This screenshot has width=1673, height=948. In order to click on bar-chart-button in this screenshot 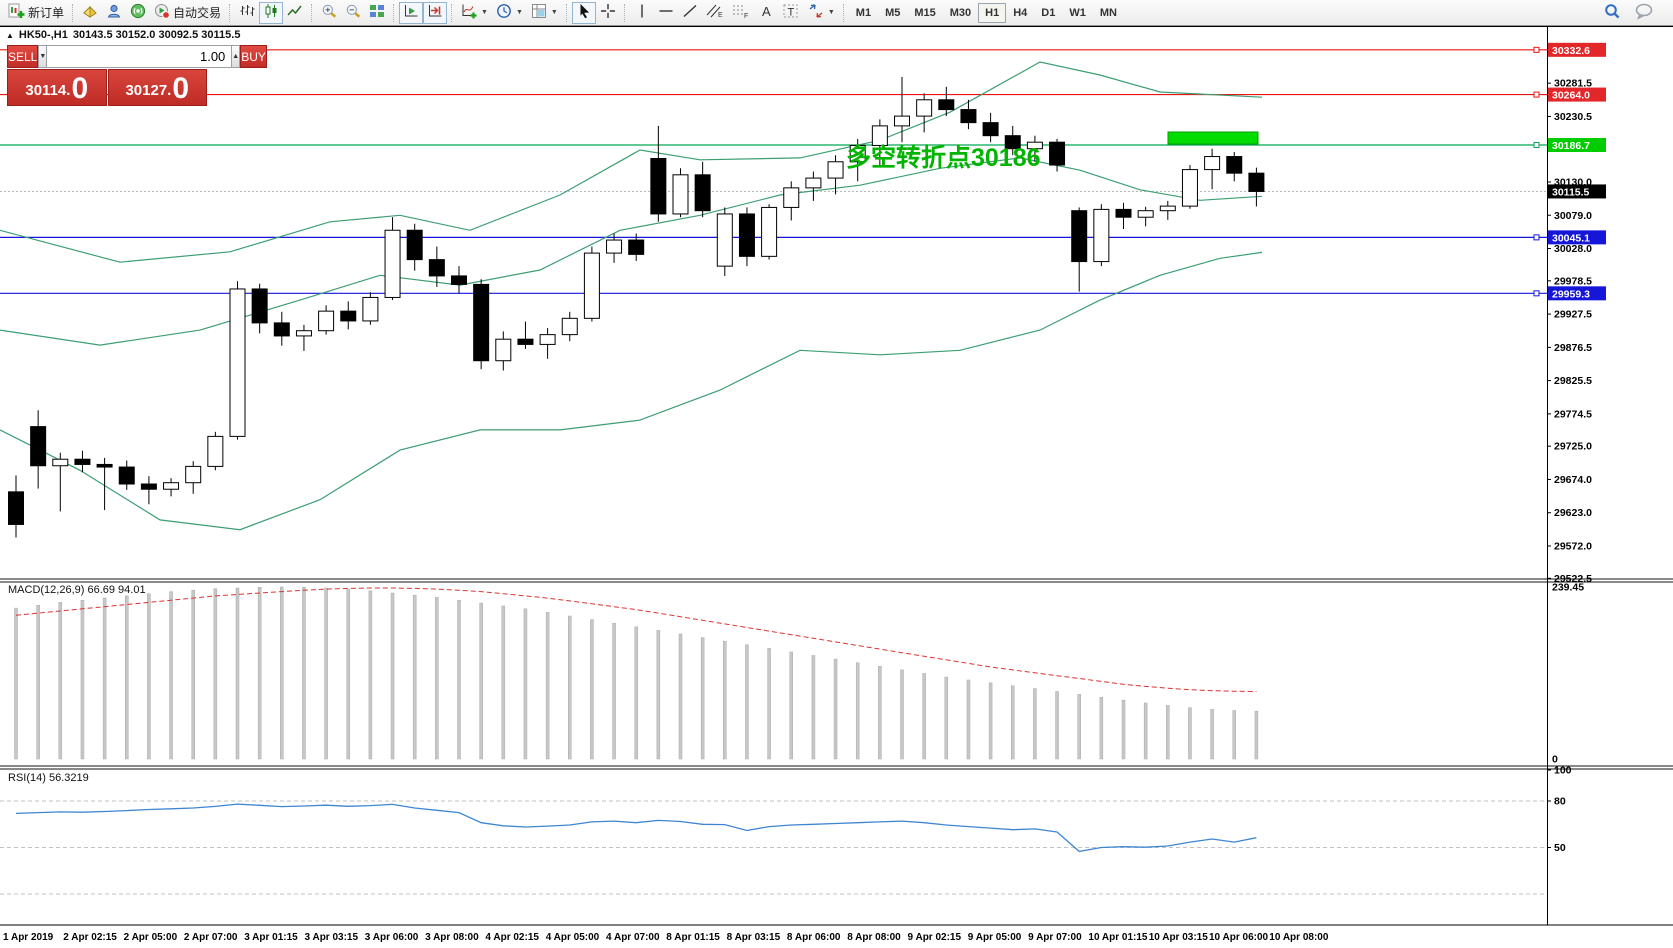, I will do `click(247, 13)`.